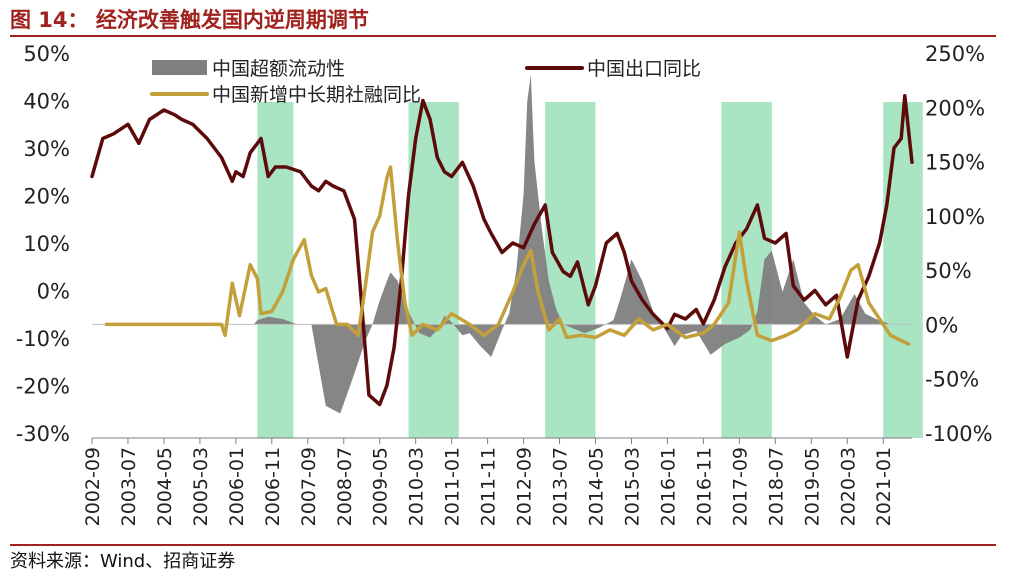  I want to click on x-tick-label: 2002-09, so click(93, 486).